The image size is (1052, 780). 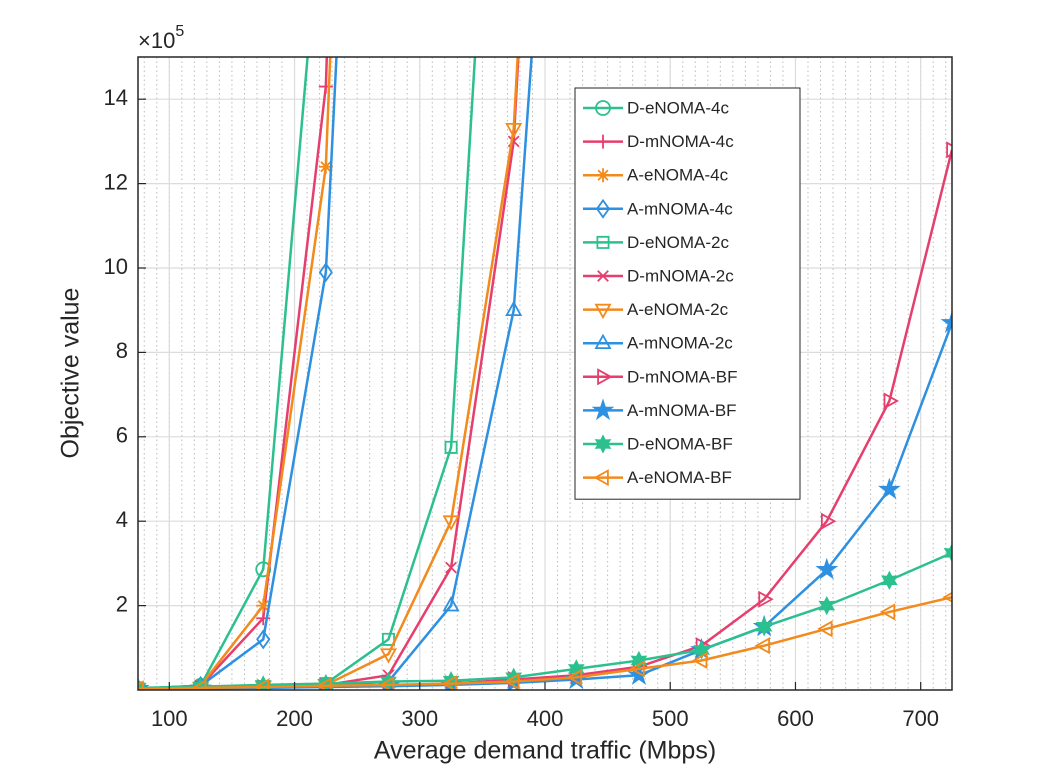 What do you see at coordinates (680, 275) in the screenshot?
I see `legend-label: D-mNOMA-2c` at bounding box center [680, 275].